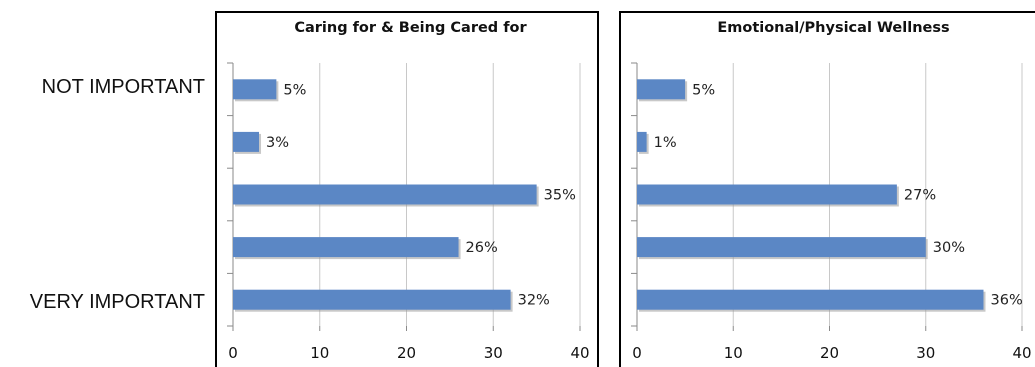 Image resolution: width=1035 pixels, height=367 pixels. I want to click on data-label: 35%, so click(560, 196).